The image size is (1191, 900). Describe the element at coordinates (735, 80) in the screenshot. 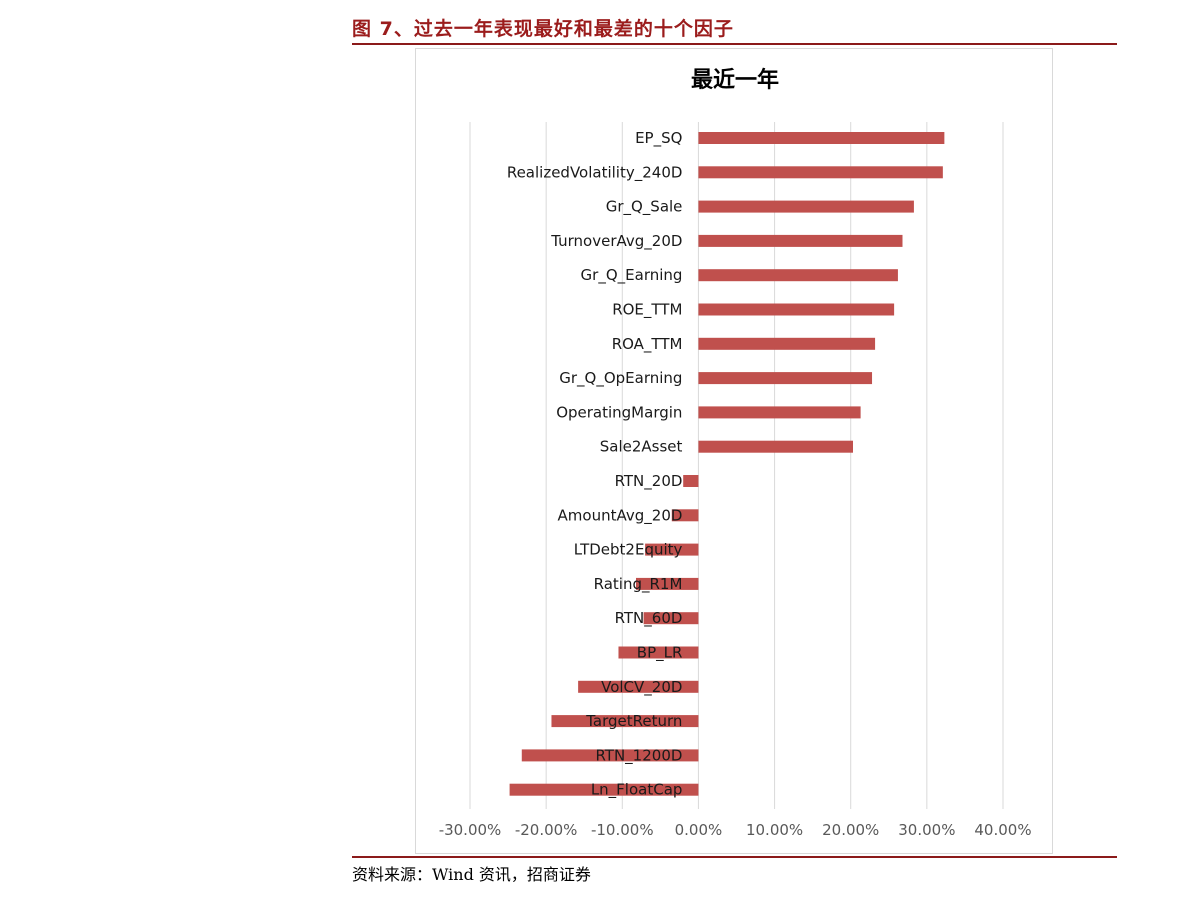

I see `chart-title: 最近一年` at that location.